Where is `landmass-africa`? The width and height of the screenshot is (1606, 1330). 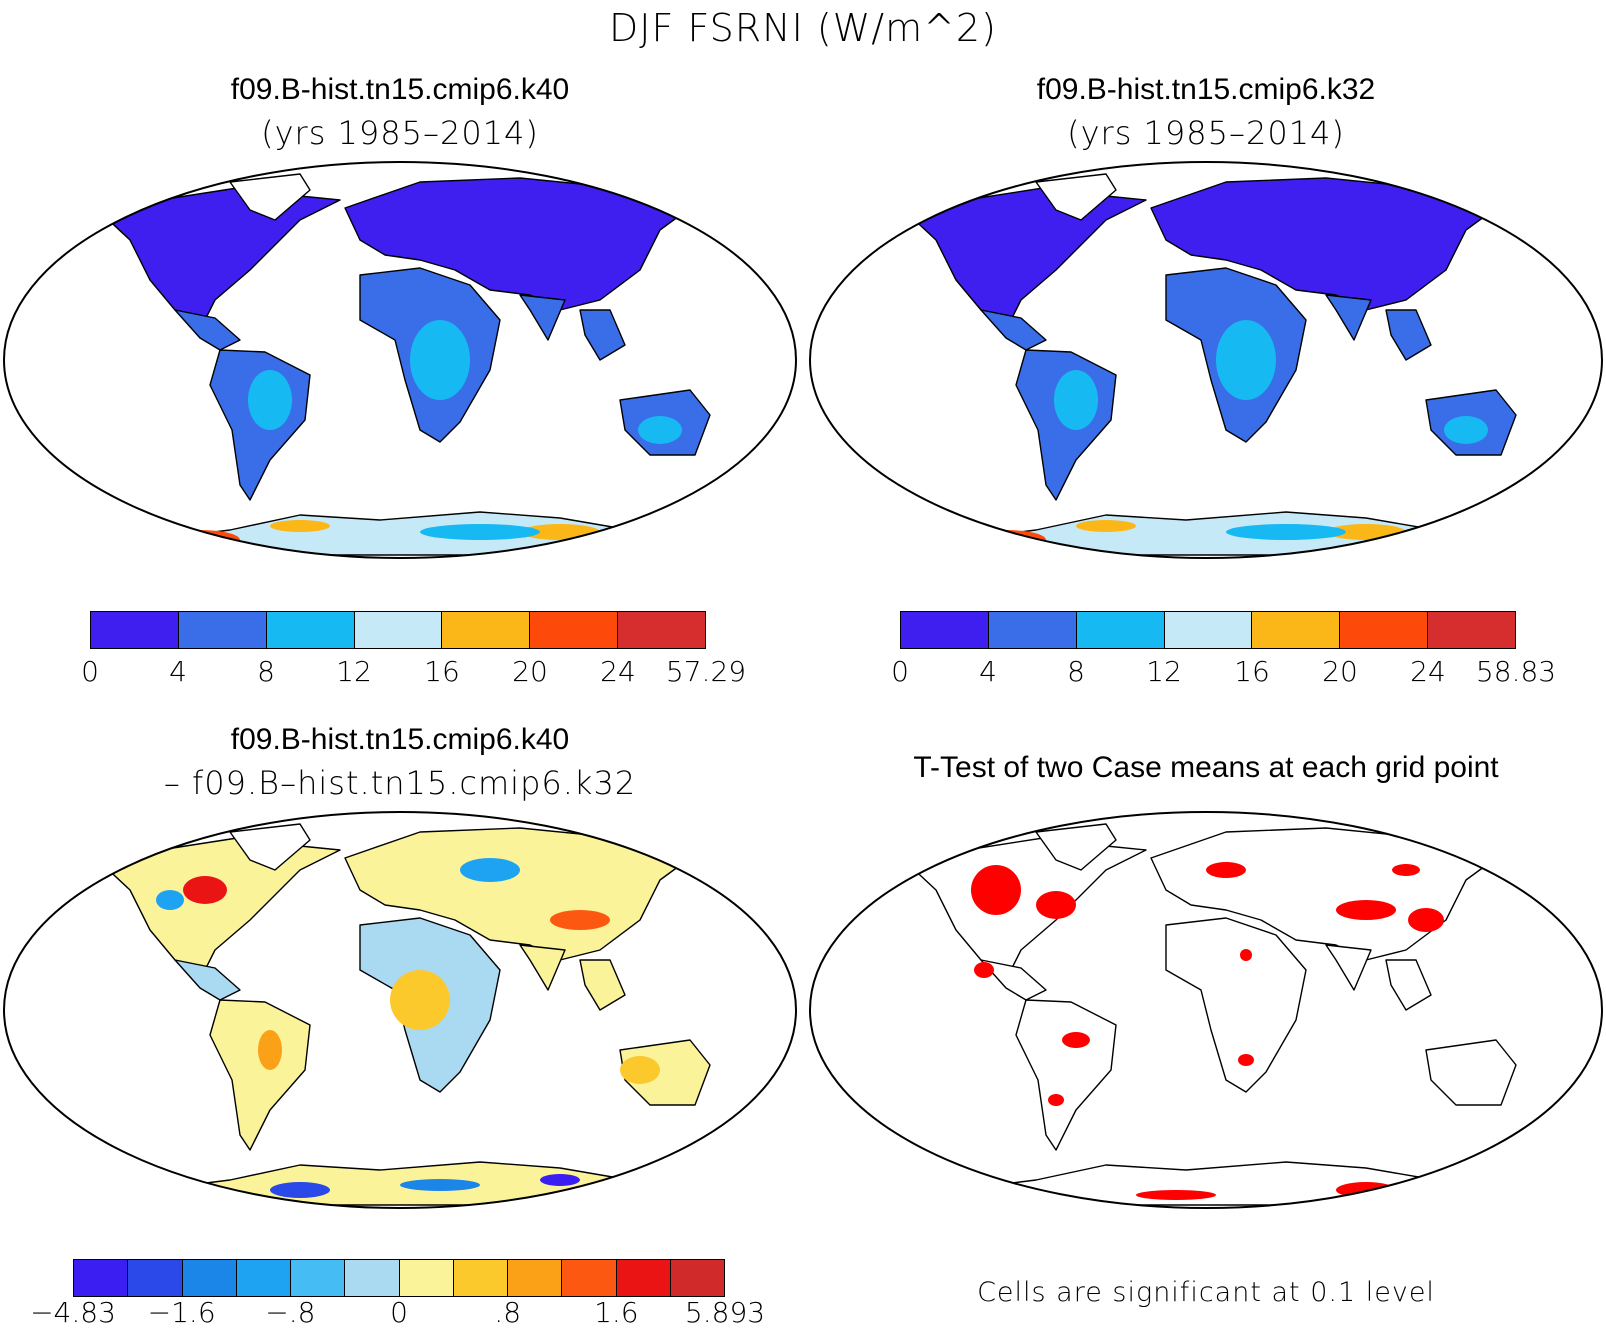
landmass-africa is located at coordinates (1236, 1005).